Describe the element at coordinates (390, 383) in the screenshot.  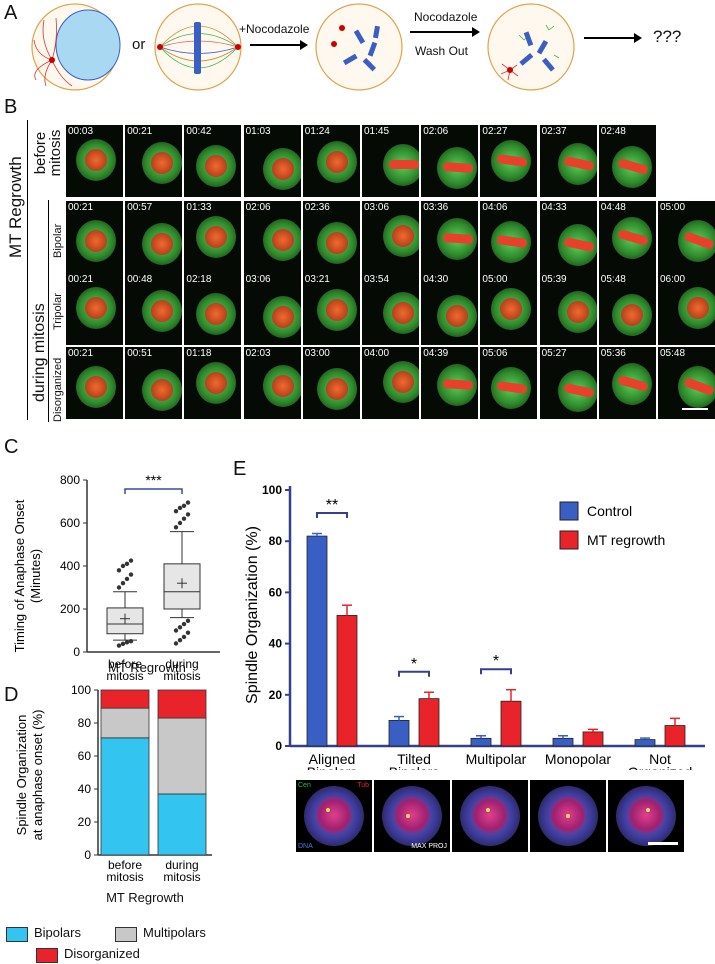
I see `timelapse-frame: 04:00` at that location.